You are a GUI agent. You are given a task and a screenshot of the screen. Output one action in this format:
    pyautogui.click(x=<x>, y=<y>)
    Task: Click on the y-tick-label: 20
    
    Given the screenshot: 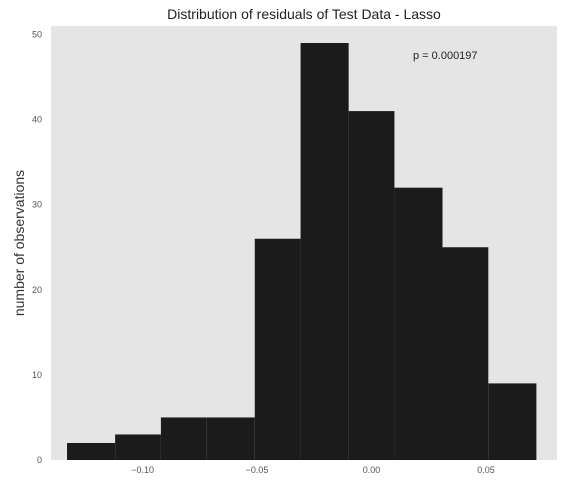 What is the action you would take?
    pyautogui.click(x=37, y=290)
    